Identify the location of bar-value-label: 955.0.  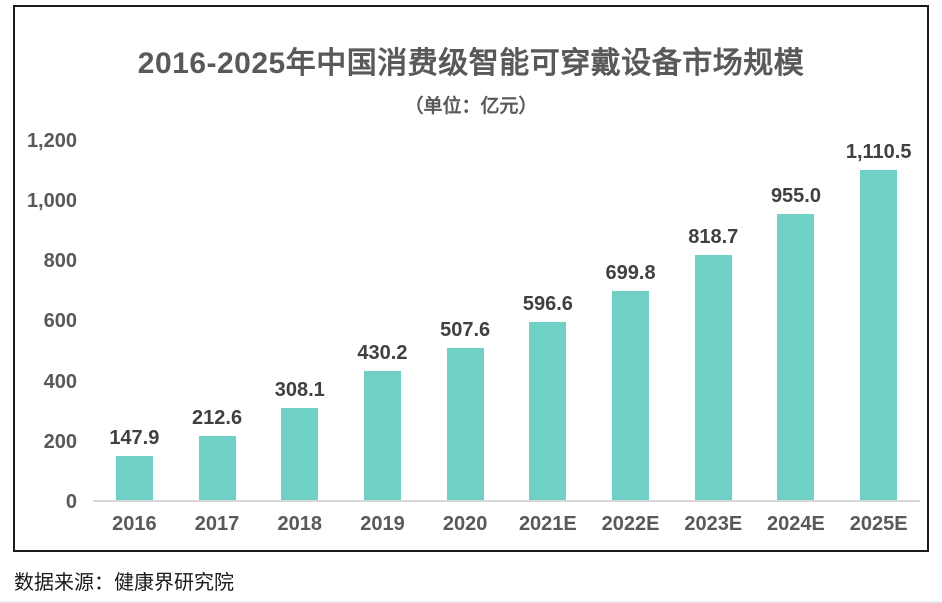
(795, 196).